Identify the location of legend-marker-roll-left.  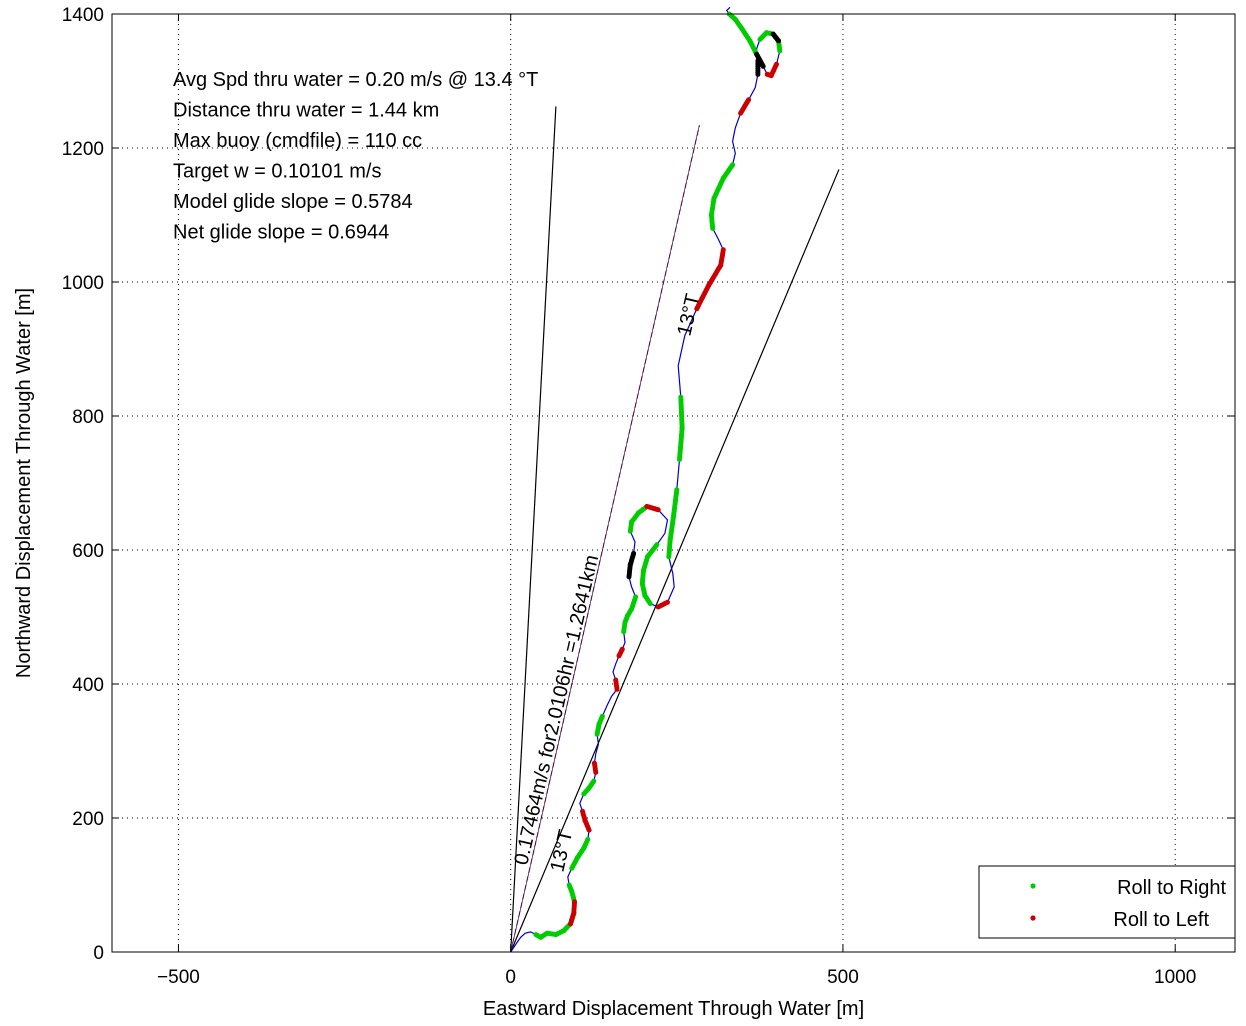
(1033, 918).